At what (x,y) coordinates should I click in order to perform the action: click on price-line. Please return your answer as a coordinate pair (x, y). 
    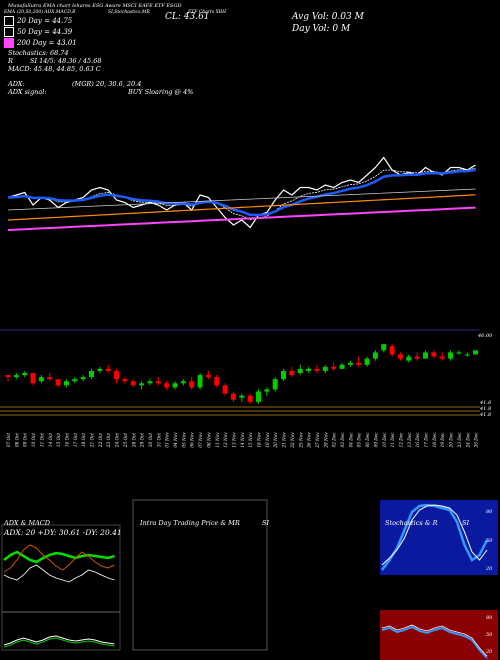
    Looking at the image, I should click on (241, 192).